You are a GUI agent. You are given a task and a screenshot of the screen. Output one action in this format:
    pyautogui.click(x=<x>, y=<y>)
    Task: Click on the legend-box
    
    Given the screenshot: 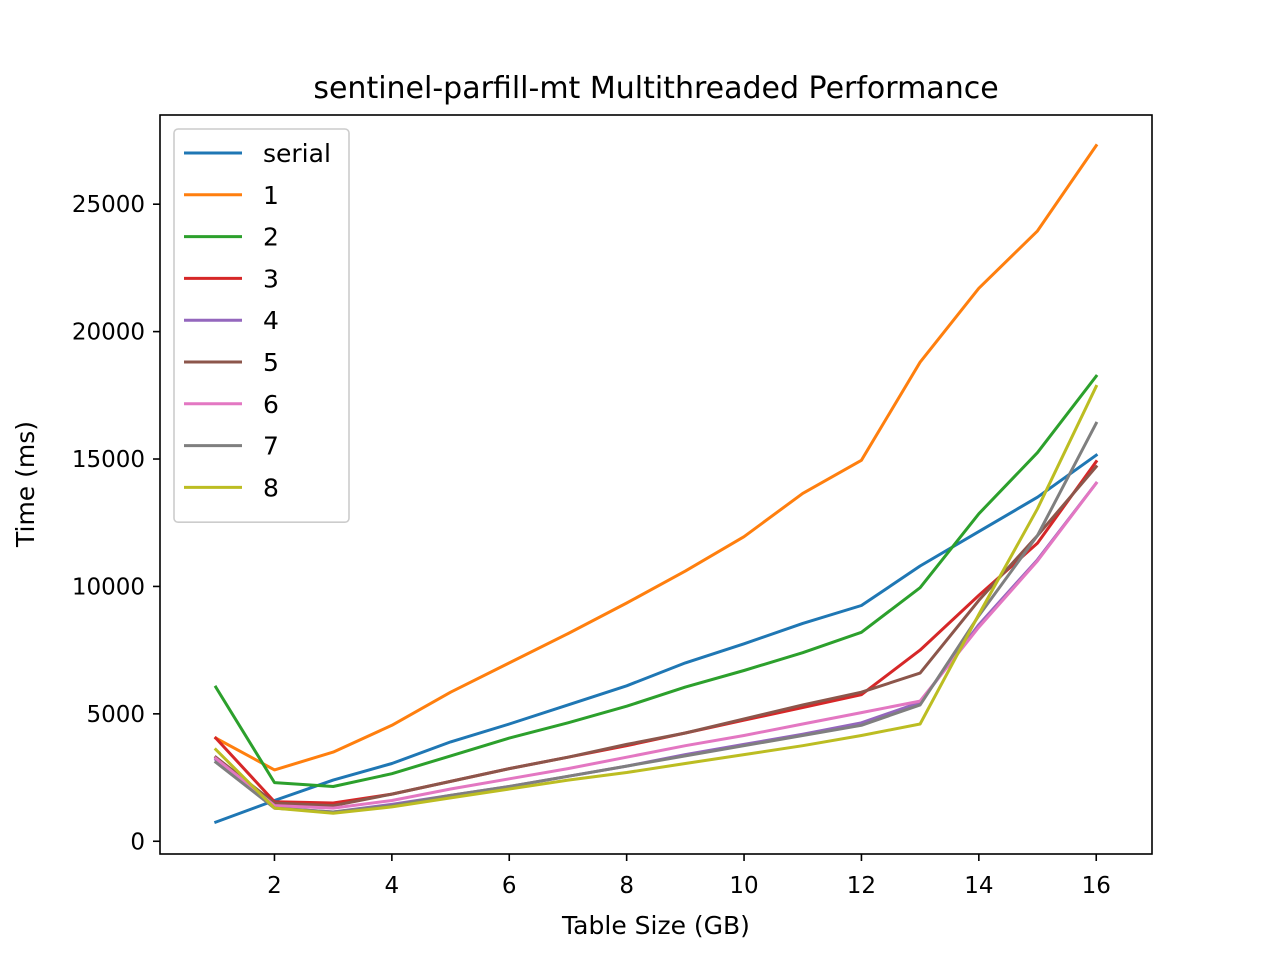 What is the action you would take?
    pyautogui.click(x=261, y=326)
    